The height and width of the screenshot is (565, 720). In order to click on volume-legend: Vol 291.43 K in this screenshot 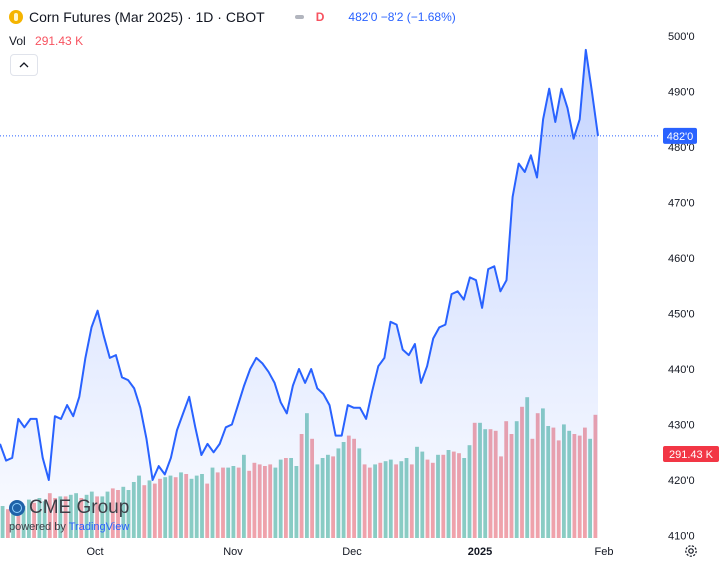, I will do `click(46, 41)`.